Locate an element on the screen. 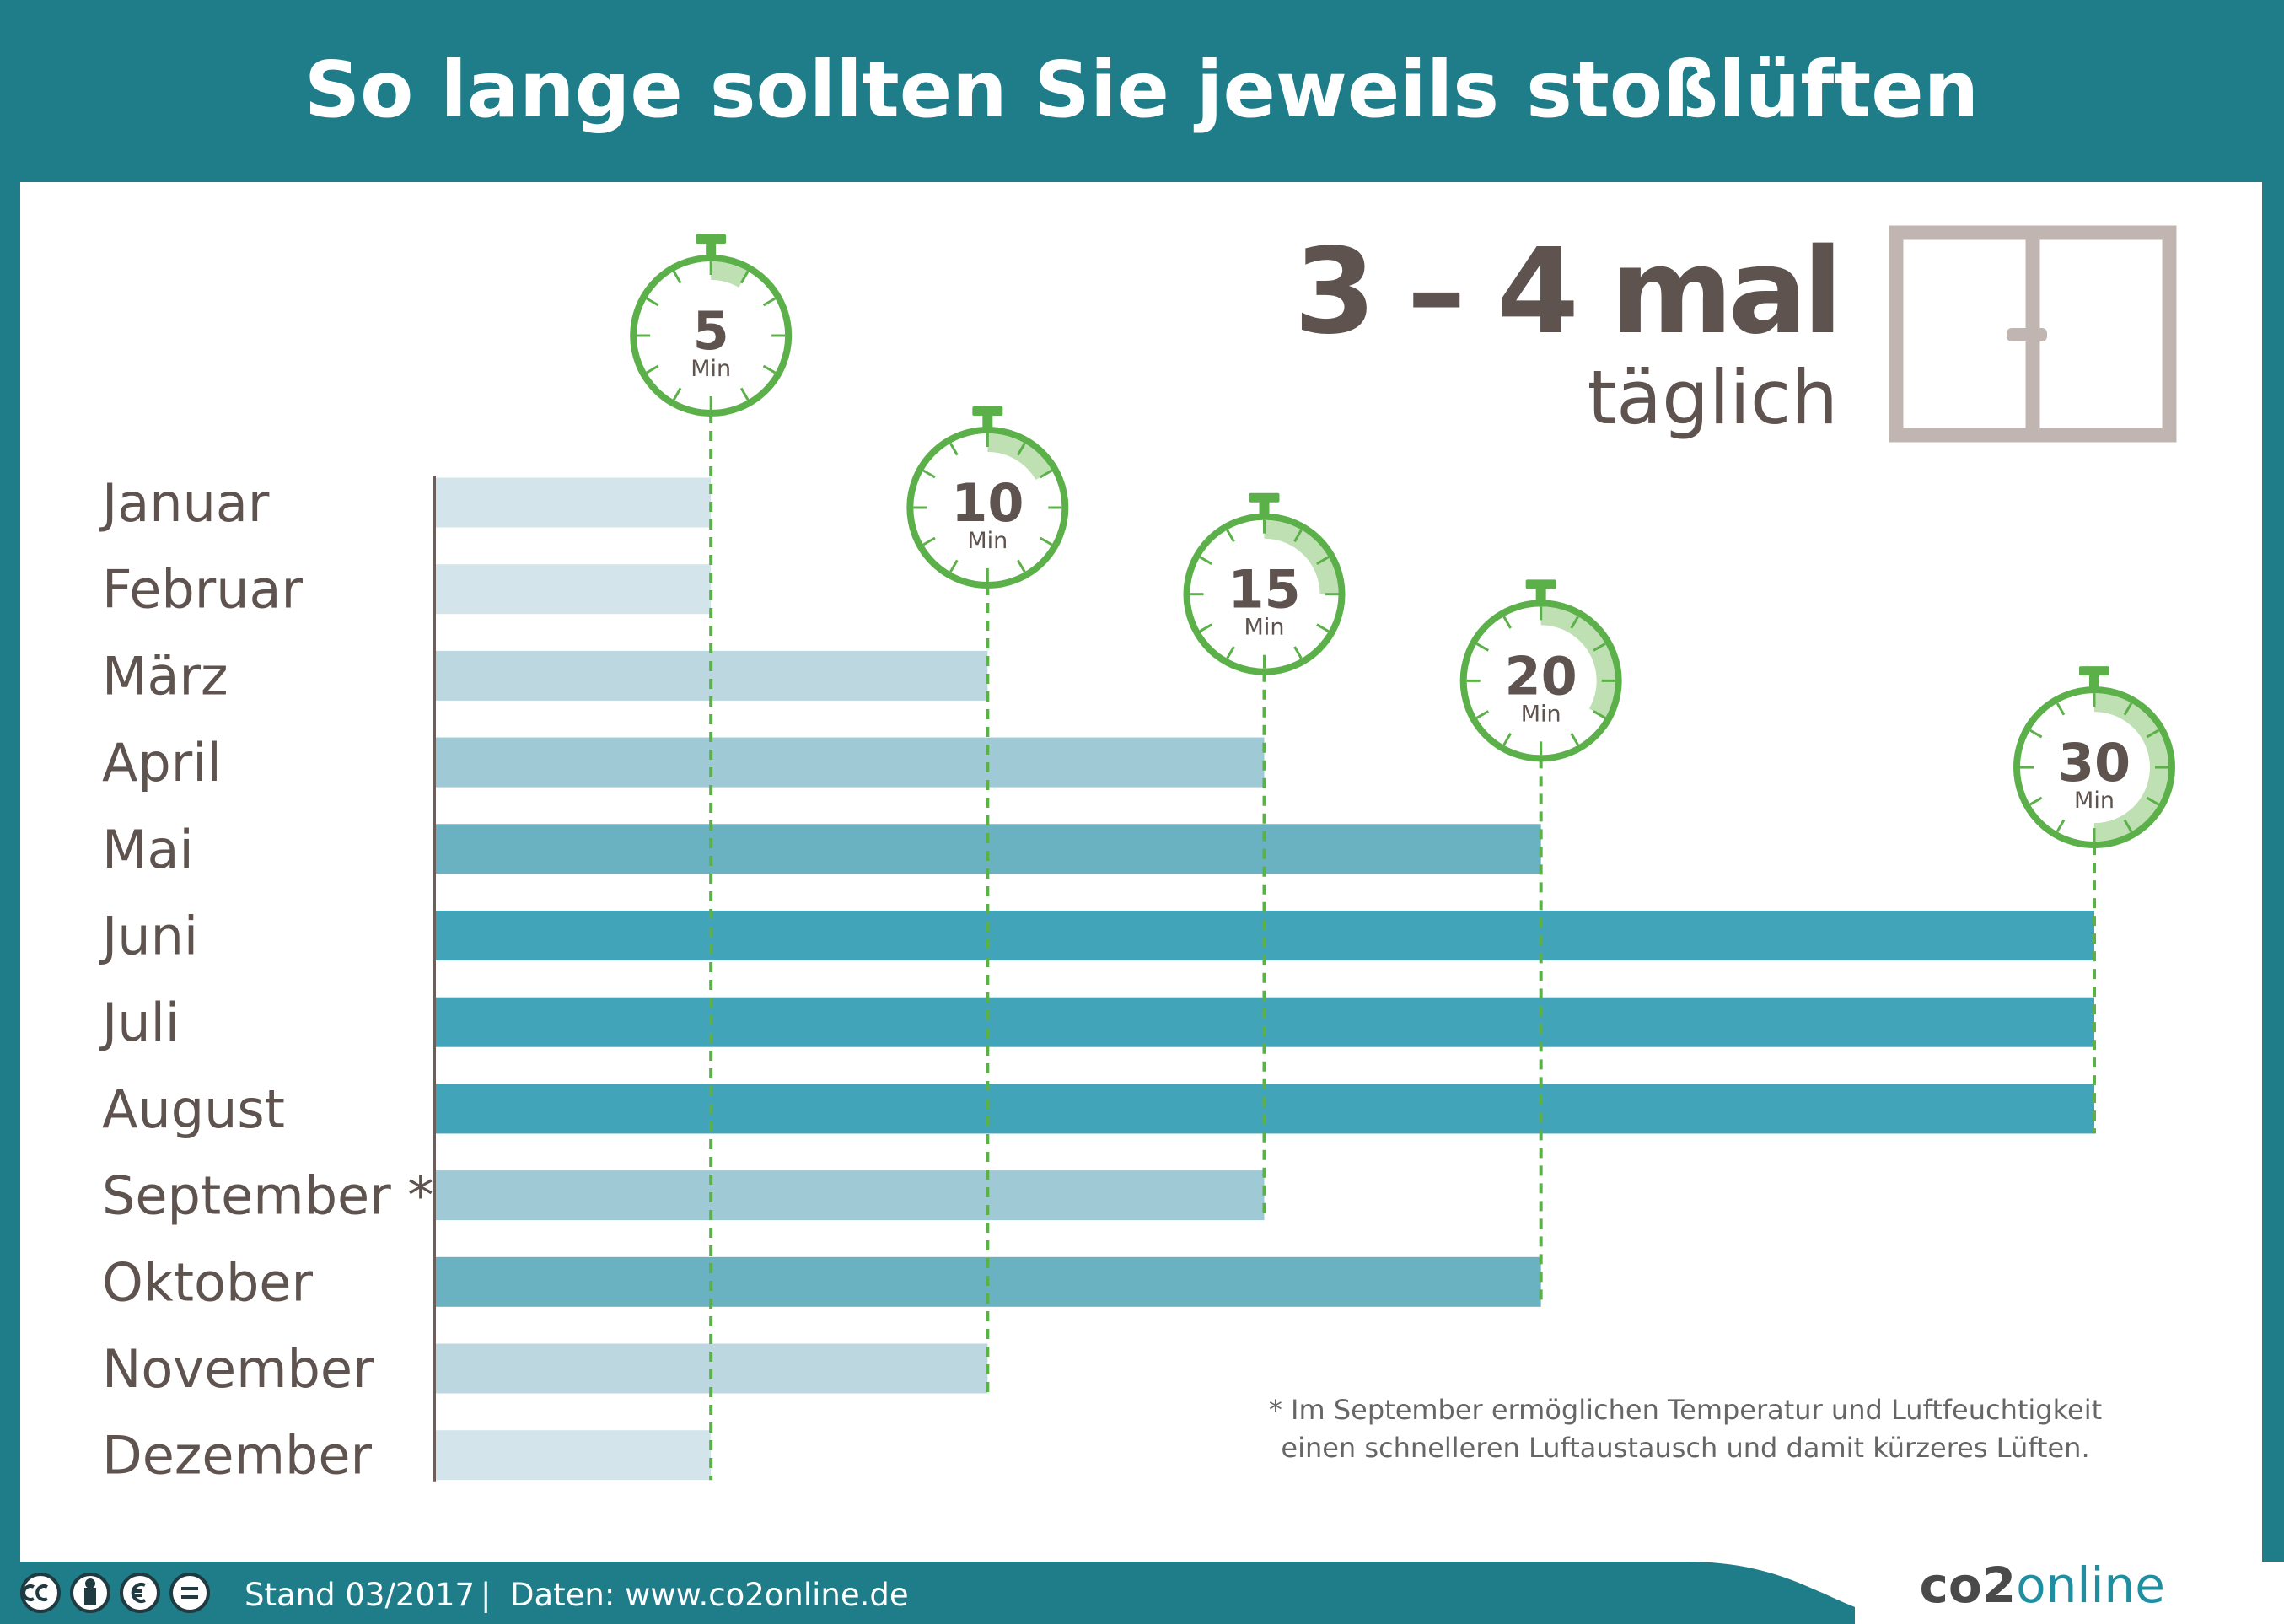  category-label: Oktober is located at coordinates (208, 1282).